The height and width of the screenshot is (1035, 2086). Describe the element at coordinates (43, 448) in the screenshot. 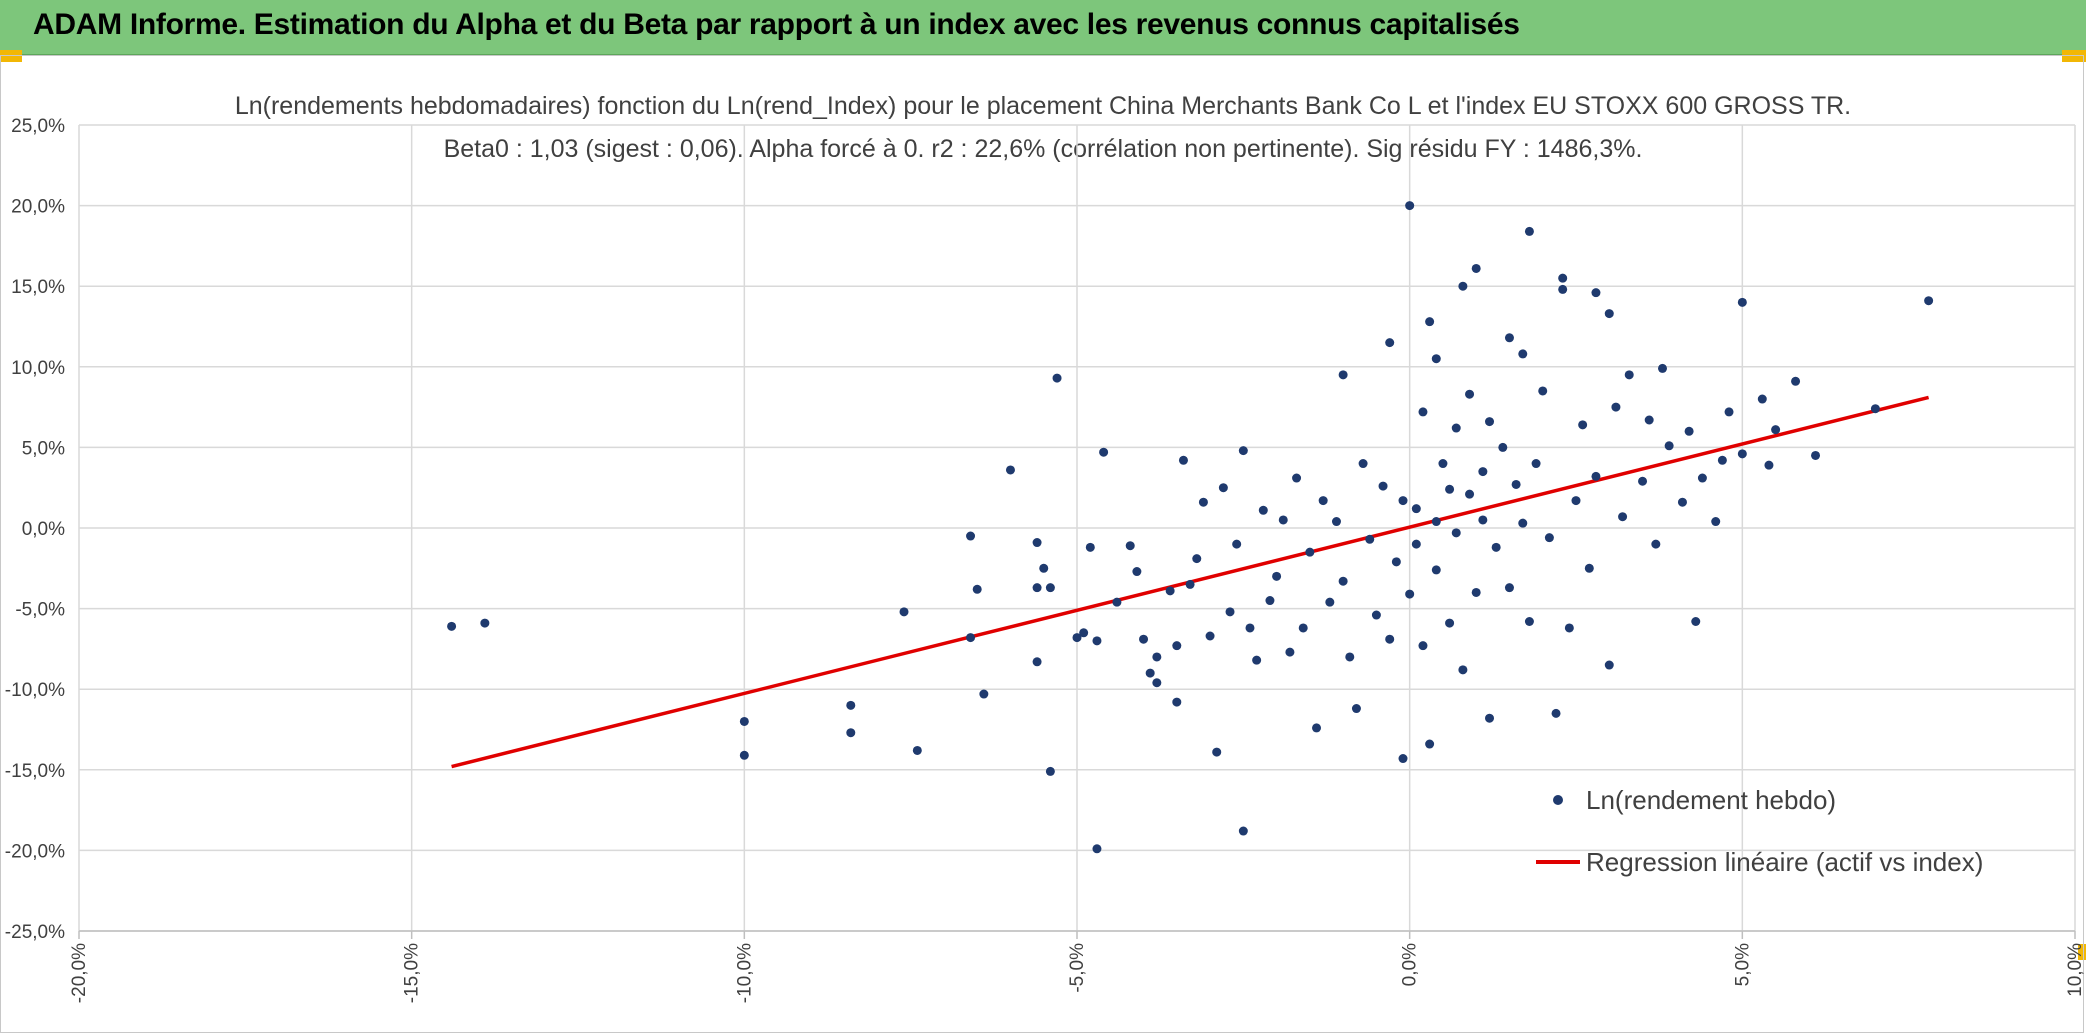

I see `y-tick-label: 5,0%` at that location.